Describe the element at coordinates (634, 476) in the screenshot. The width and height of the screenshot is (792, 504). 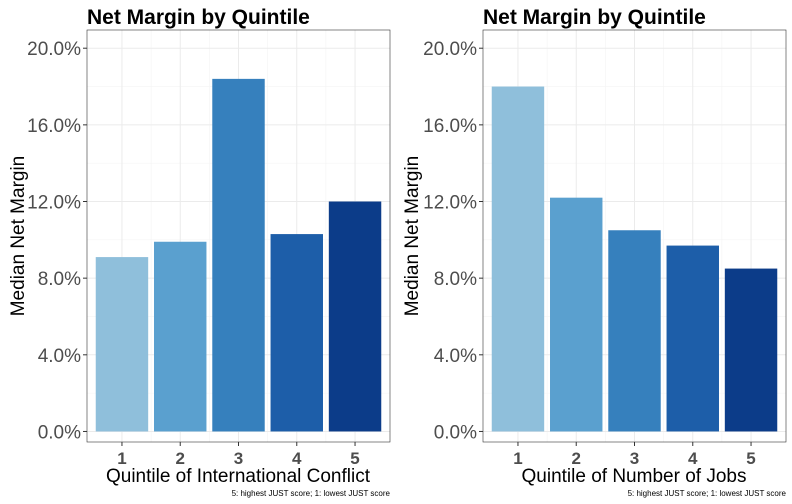
I see `x-axis-label: Quintile of Number of Jobs` at that location.